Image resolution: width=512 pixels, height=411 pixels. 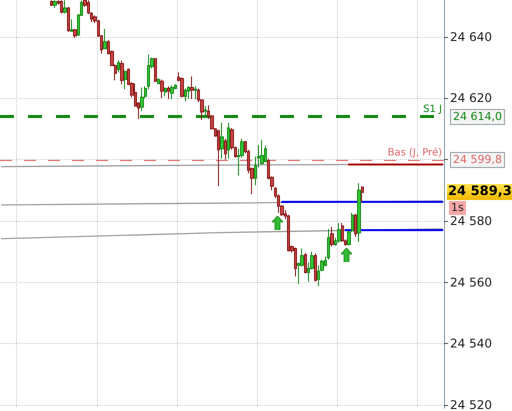 I want to click on ref-line-label: Bas (J, Pré), so click(x=415, y=153).